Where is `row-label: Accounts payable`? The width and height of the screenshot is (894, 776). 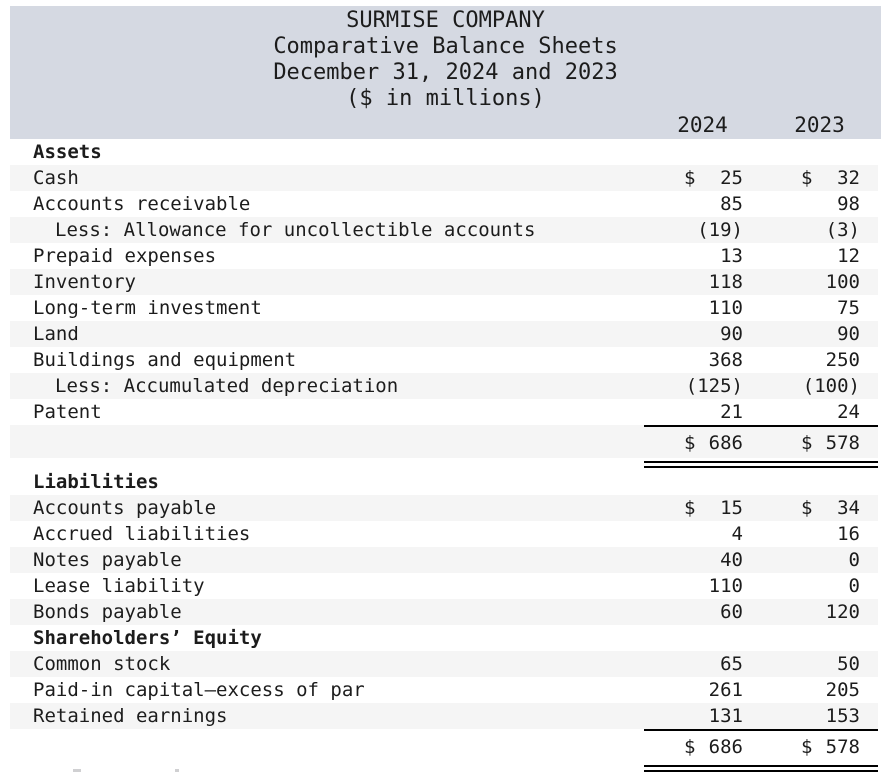 row-label: Accounts payable is located at coordinates (125, 508).